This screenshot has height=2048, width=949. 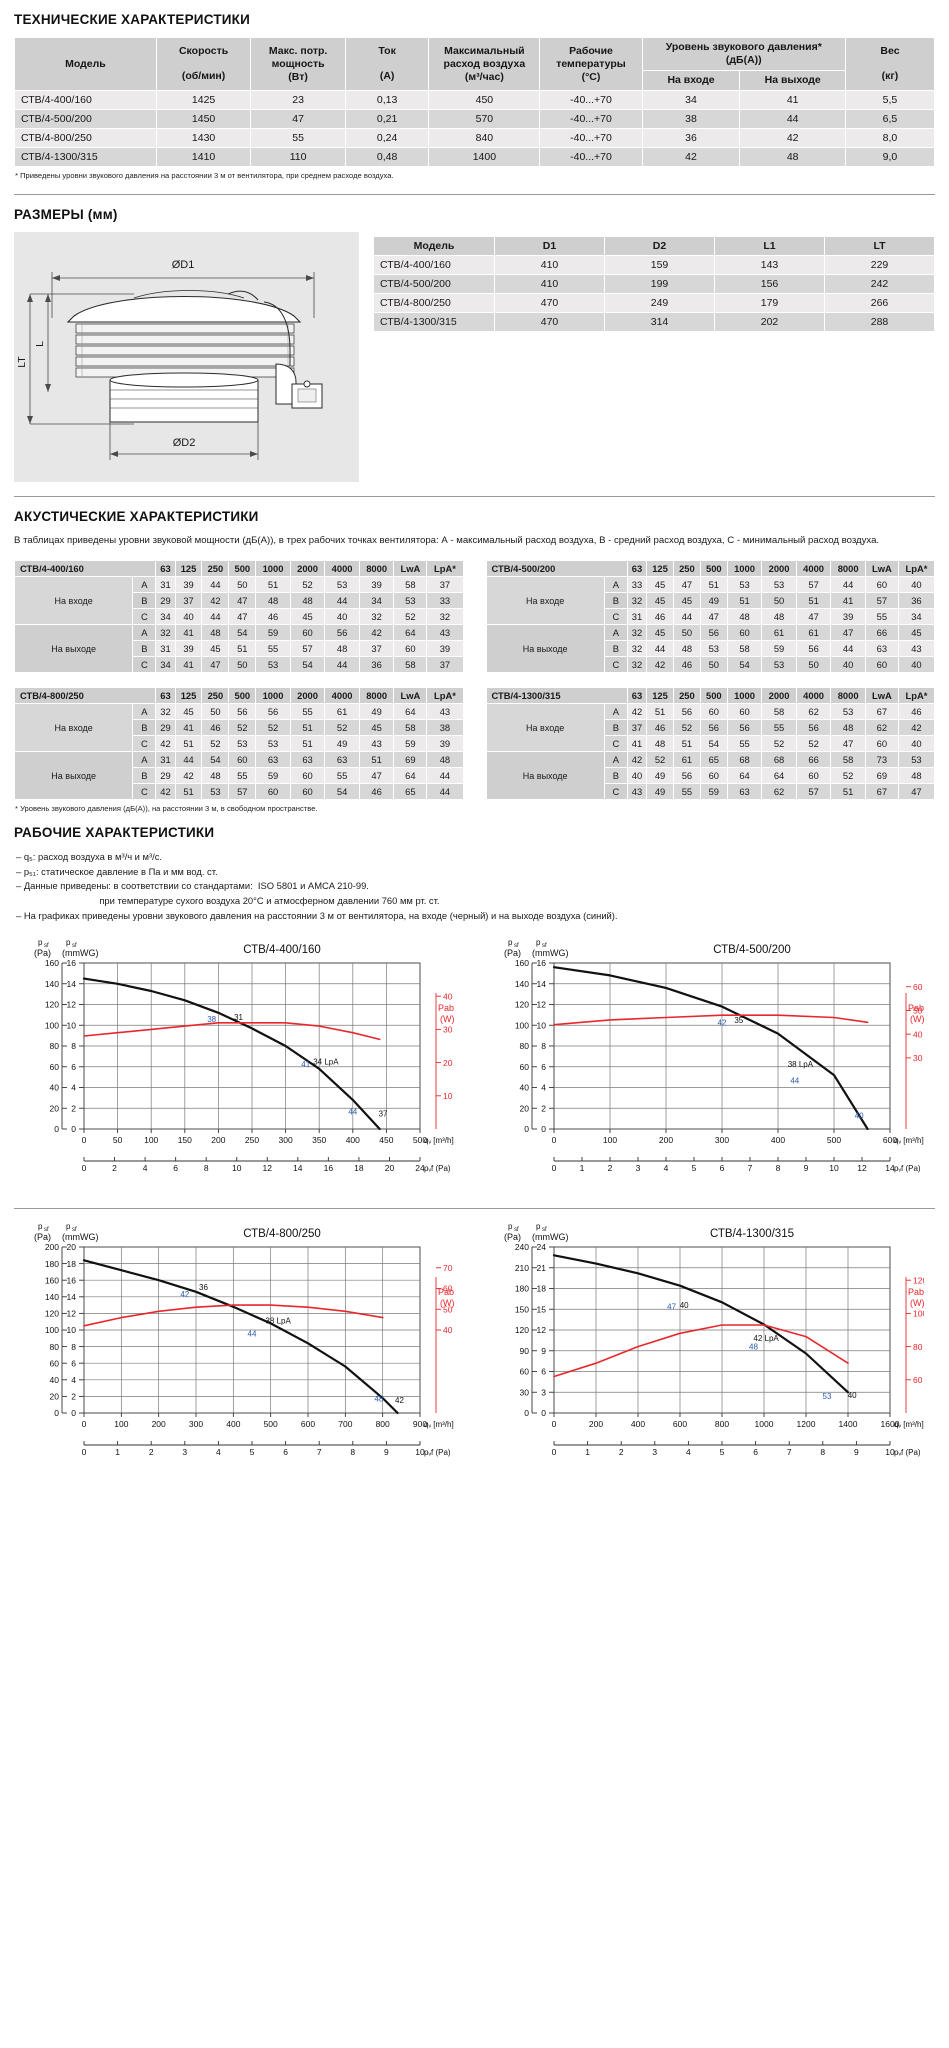 I want to click on acoustic-cell: 68, so click(x=744, y=760).